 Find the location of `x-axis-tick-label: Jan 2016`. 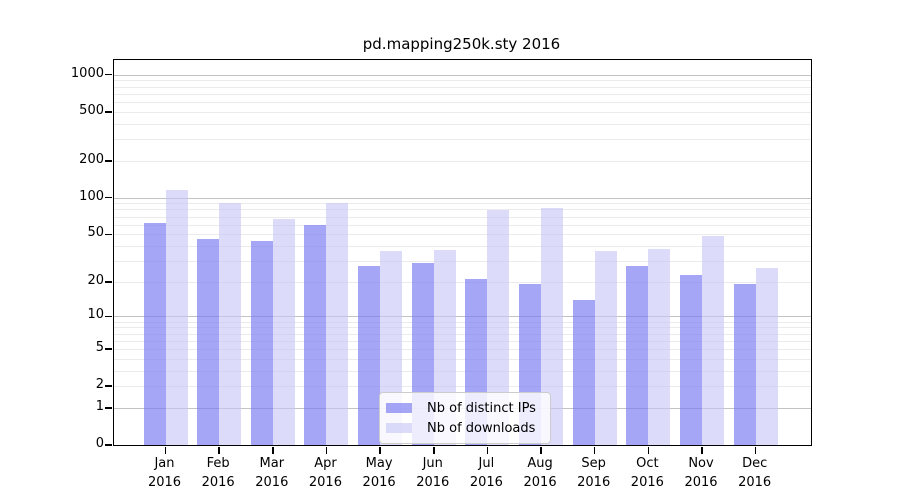

x-axis-tick-label: Jan 2016 is located at coordinates (165, 474).